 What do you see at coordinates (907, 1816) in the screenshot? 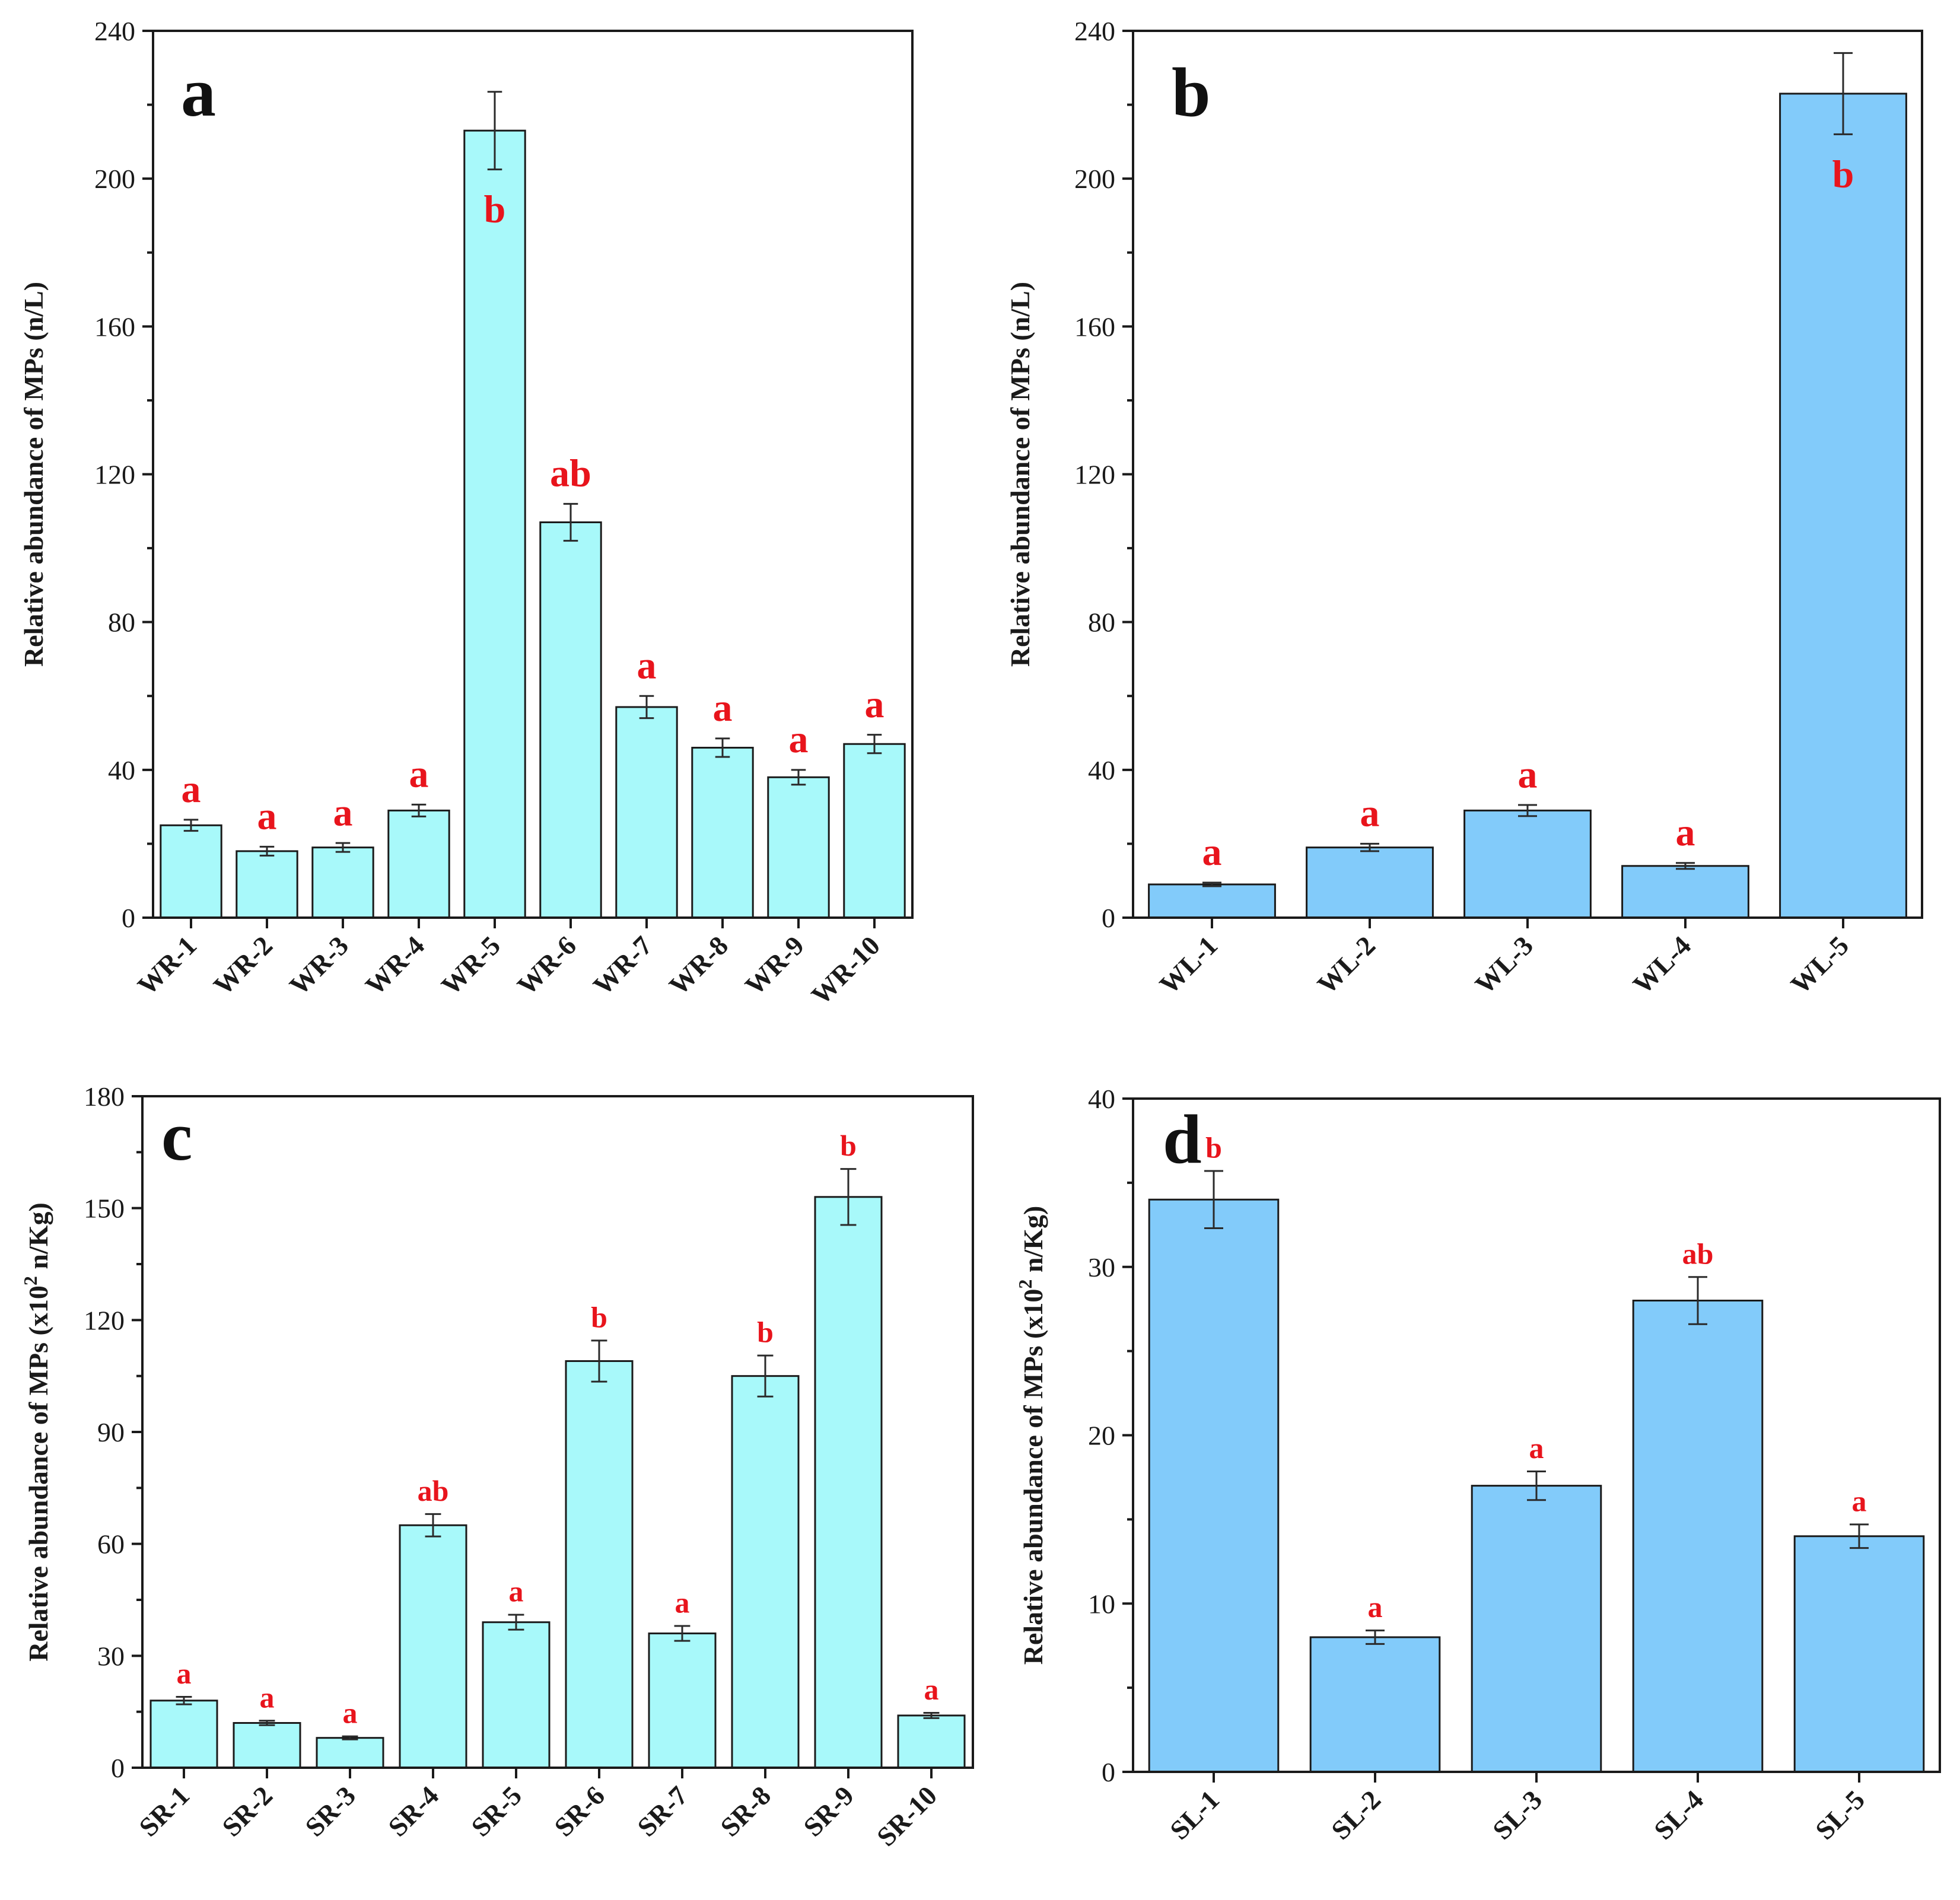
I see `x-tick-label-sr-10: SR-10` at bounding box center [907, 1816].